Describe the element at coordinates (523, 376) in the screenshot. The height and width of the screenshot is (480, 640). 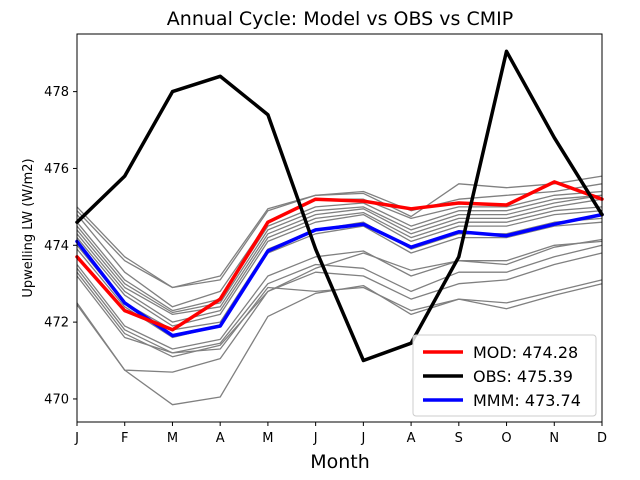
I see `legend-label-obs: OBS: 475.39` at that location.